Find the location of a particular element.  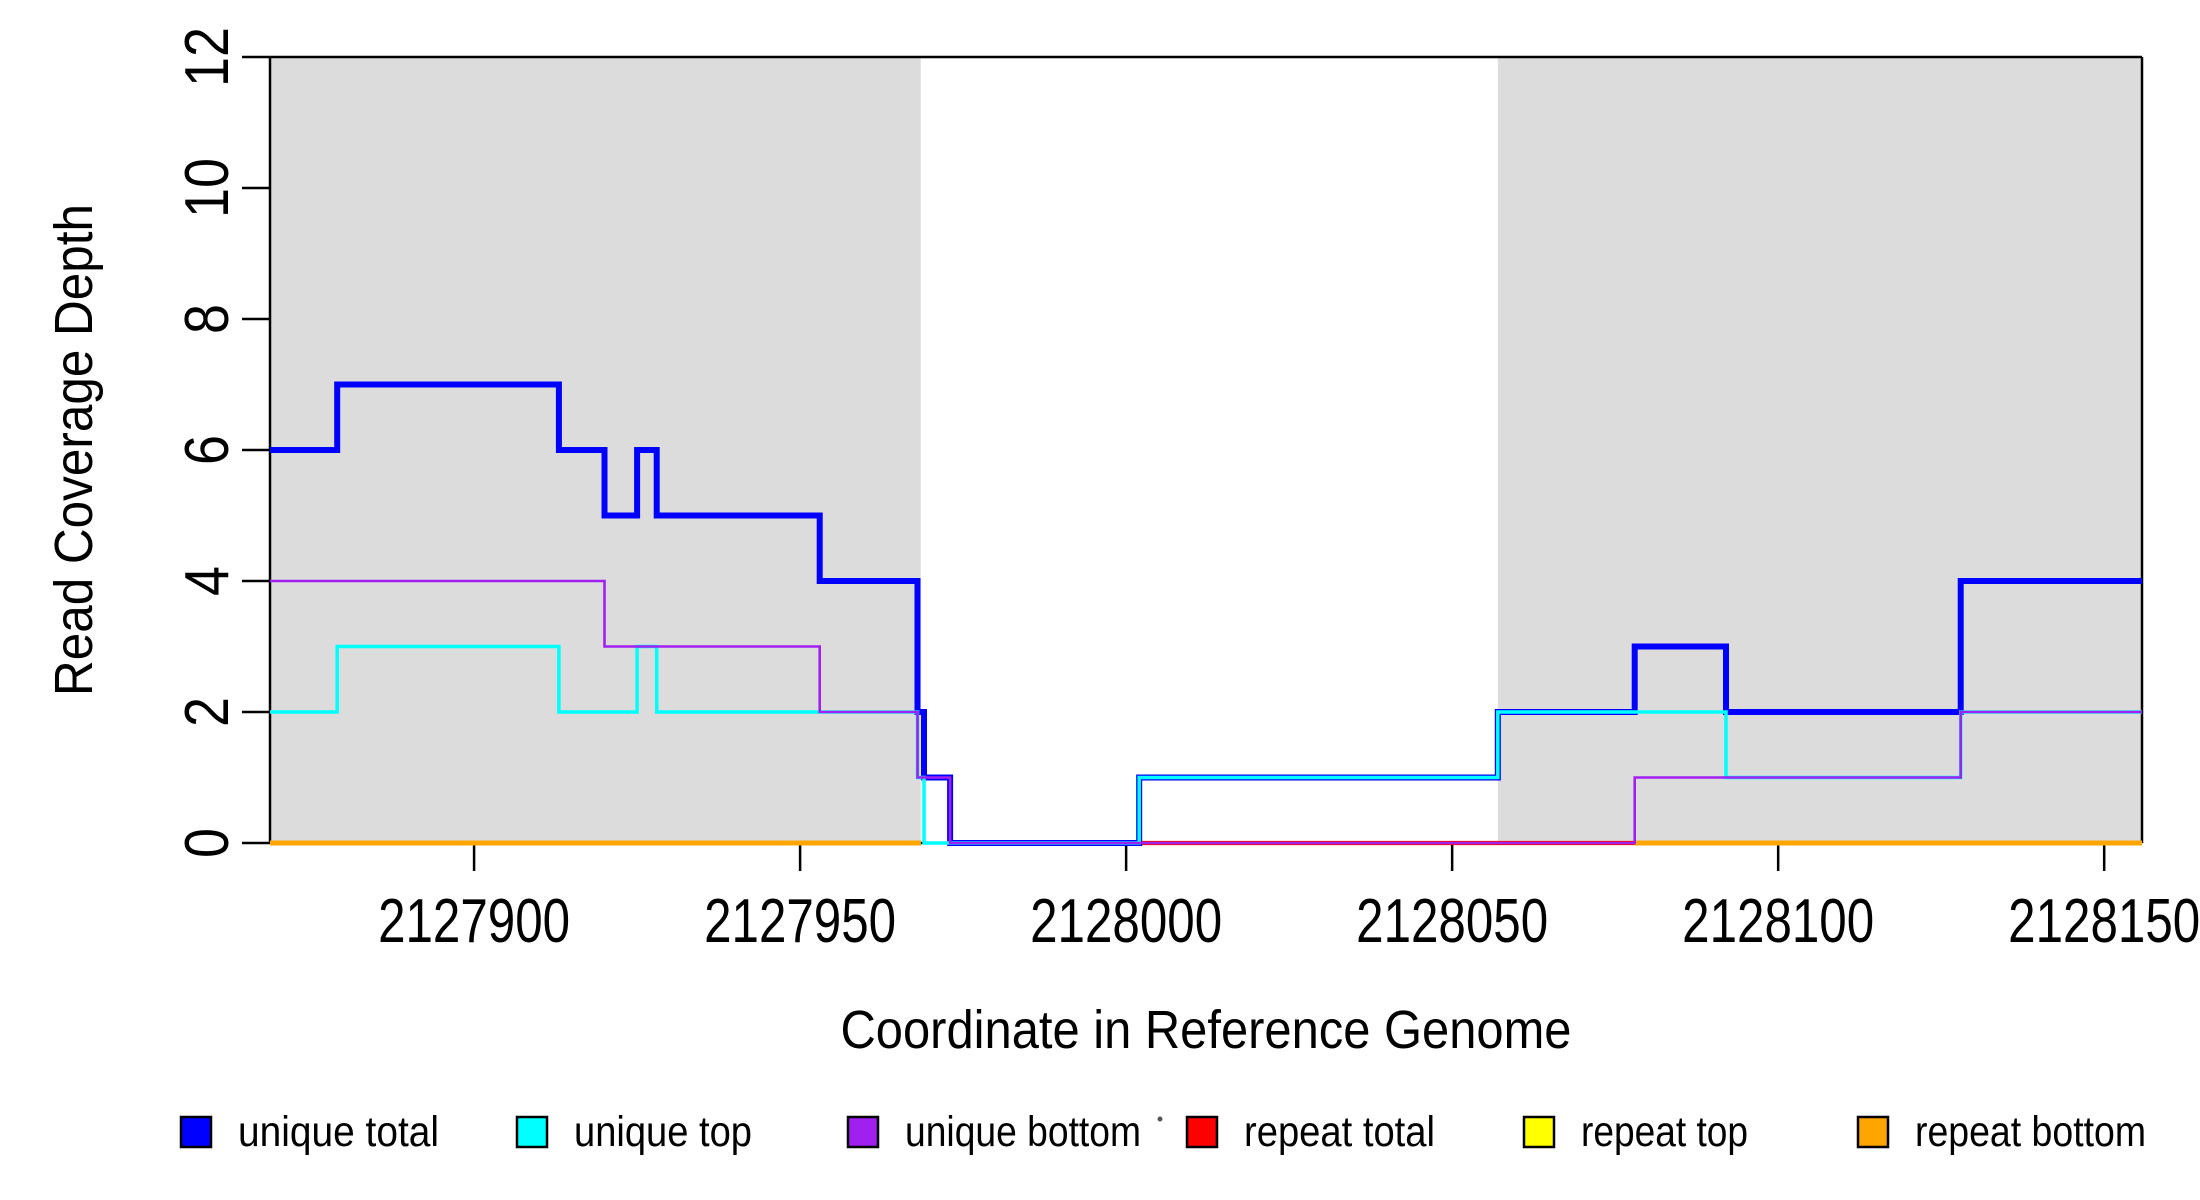

x-tick-label: 2127950 is located at coordinates (800, 921).